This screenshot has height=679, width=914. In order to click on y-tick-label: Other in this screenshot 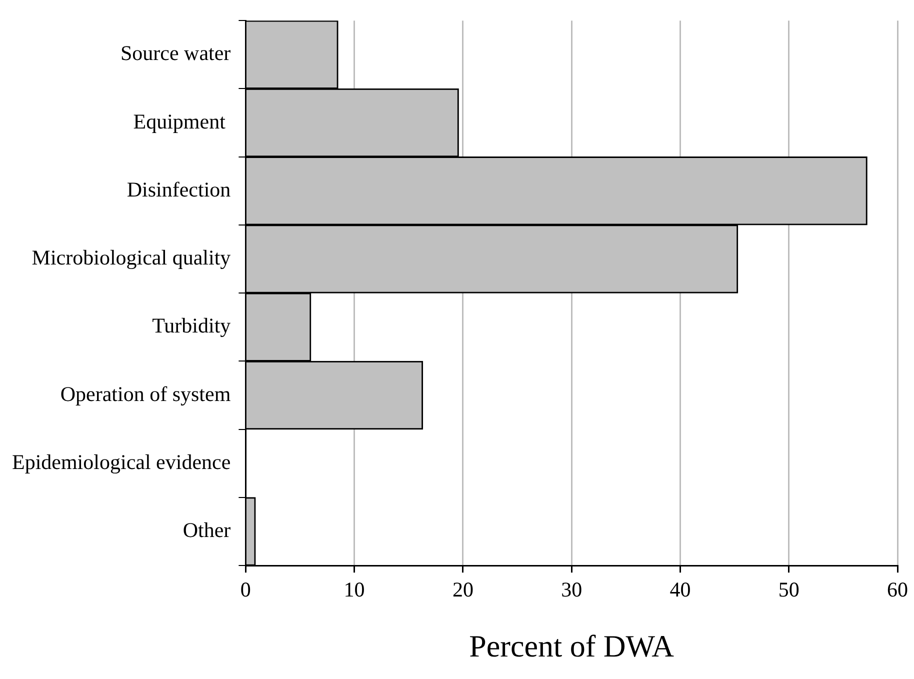, I will do `click(206, 530)`.